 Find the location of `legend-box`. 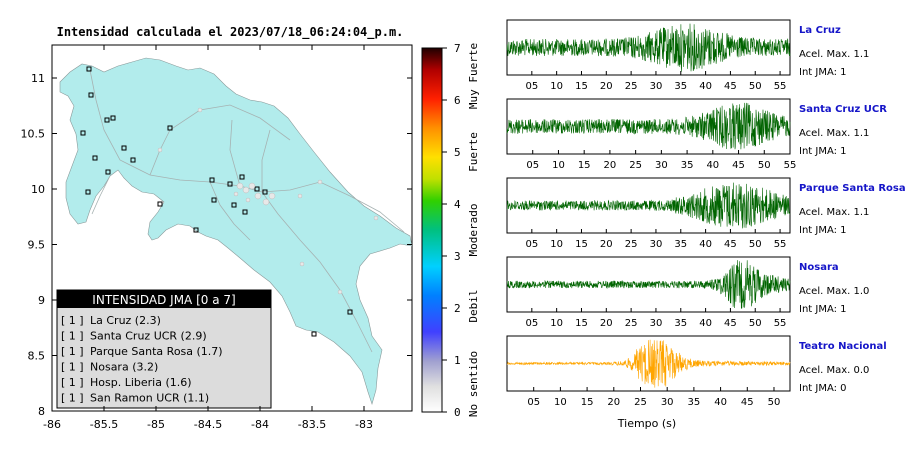

legend-box is located at coordinates (164, 349).